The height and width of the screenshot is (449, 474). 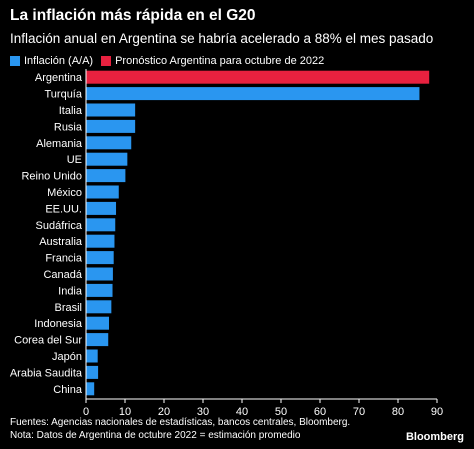 What do you see at coordinates (67, 357) in the screenshot?
I see `category-label: Japón` at bounding box center [67, 357].